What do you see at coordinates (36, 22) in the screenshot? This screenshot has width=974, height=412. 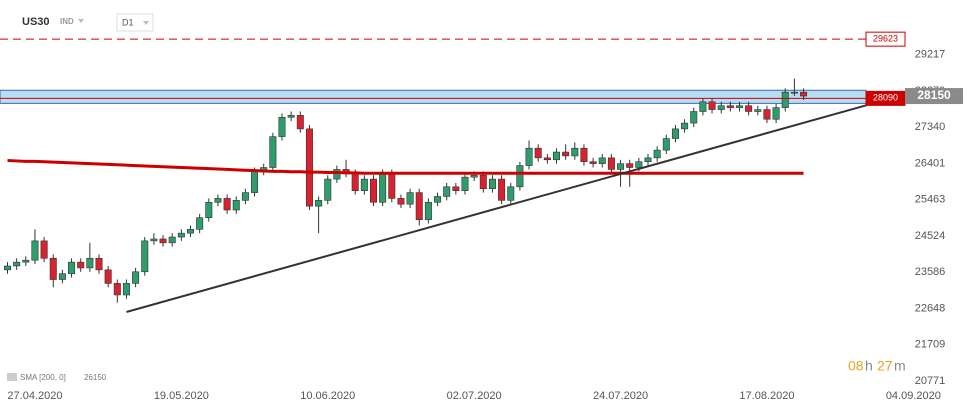 I see `symbol: US30` at bounding box center [36, 22].